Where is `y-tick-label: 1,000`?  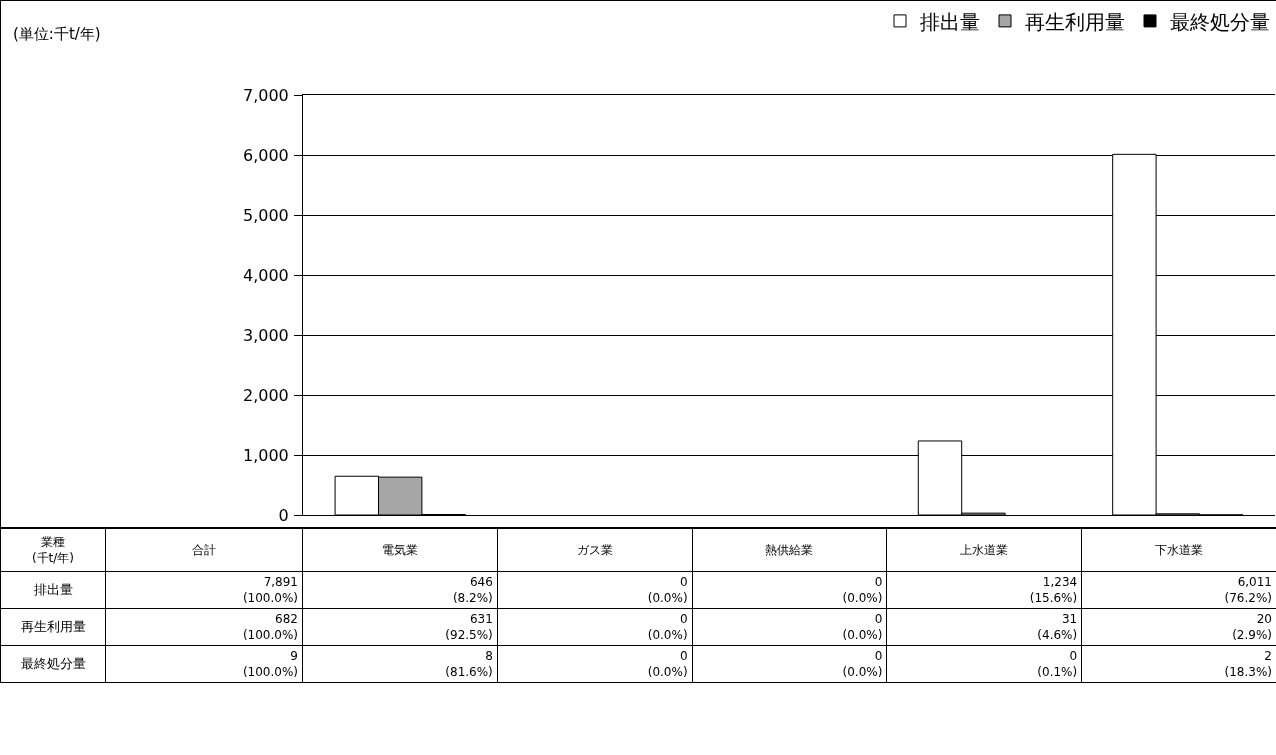 y-tick-label: 1,000 is located at coordinates (265, 455).